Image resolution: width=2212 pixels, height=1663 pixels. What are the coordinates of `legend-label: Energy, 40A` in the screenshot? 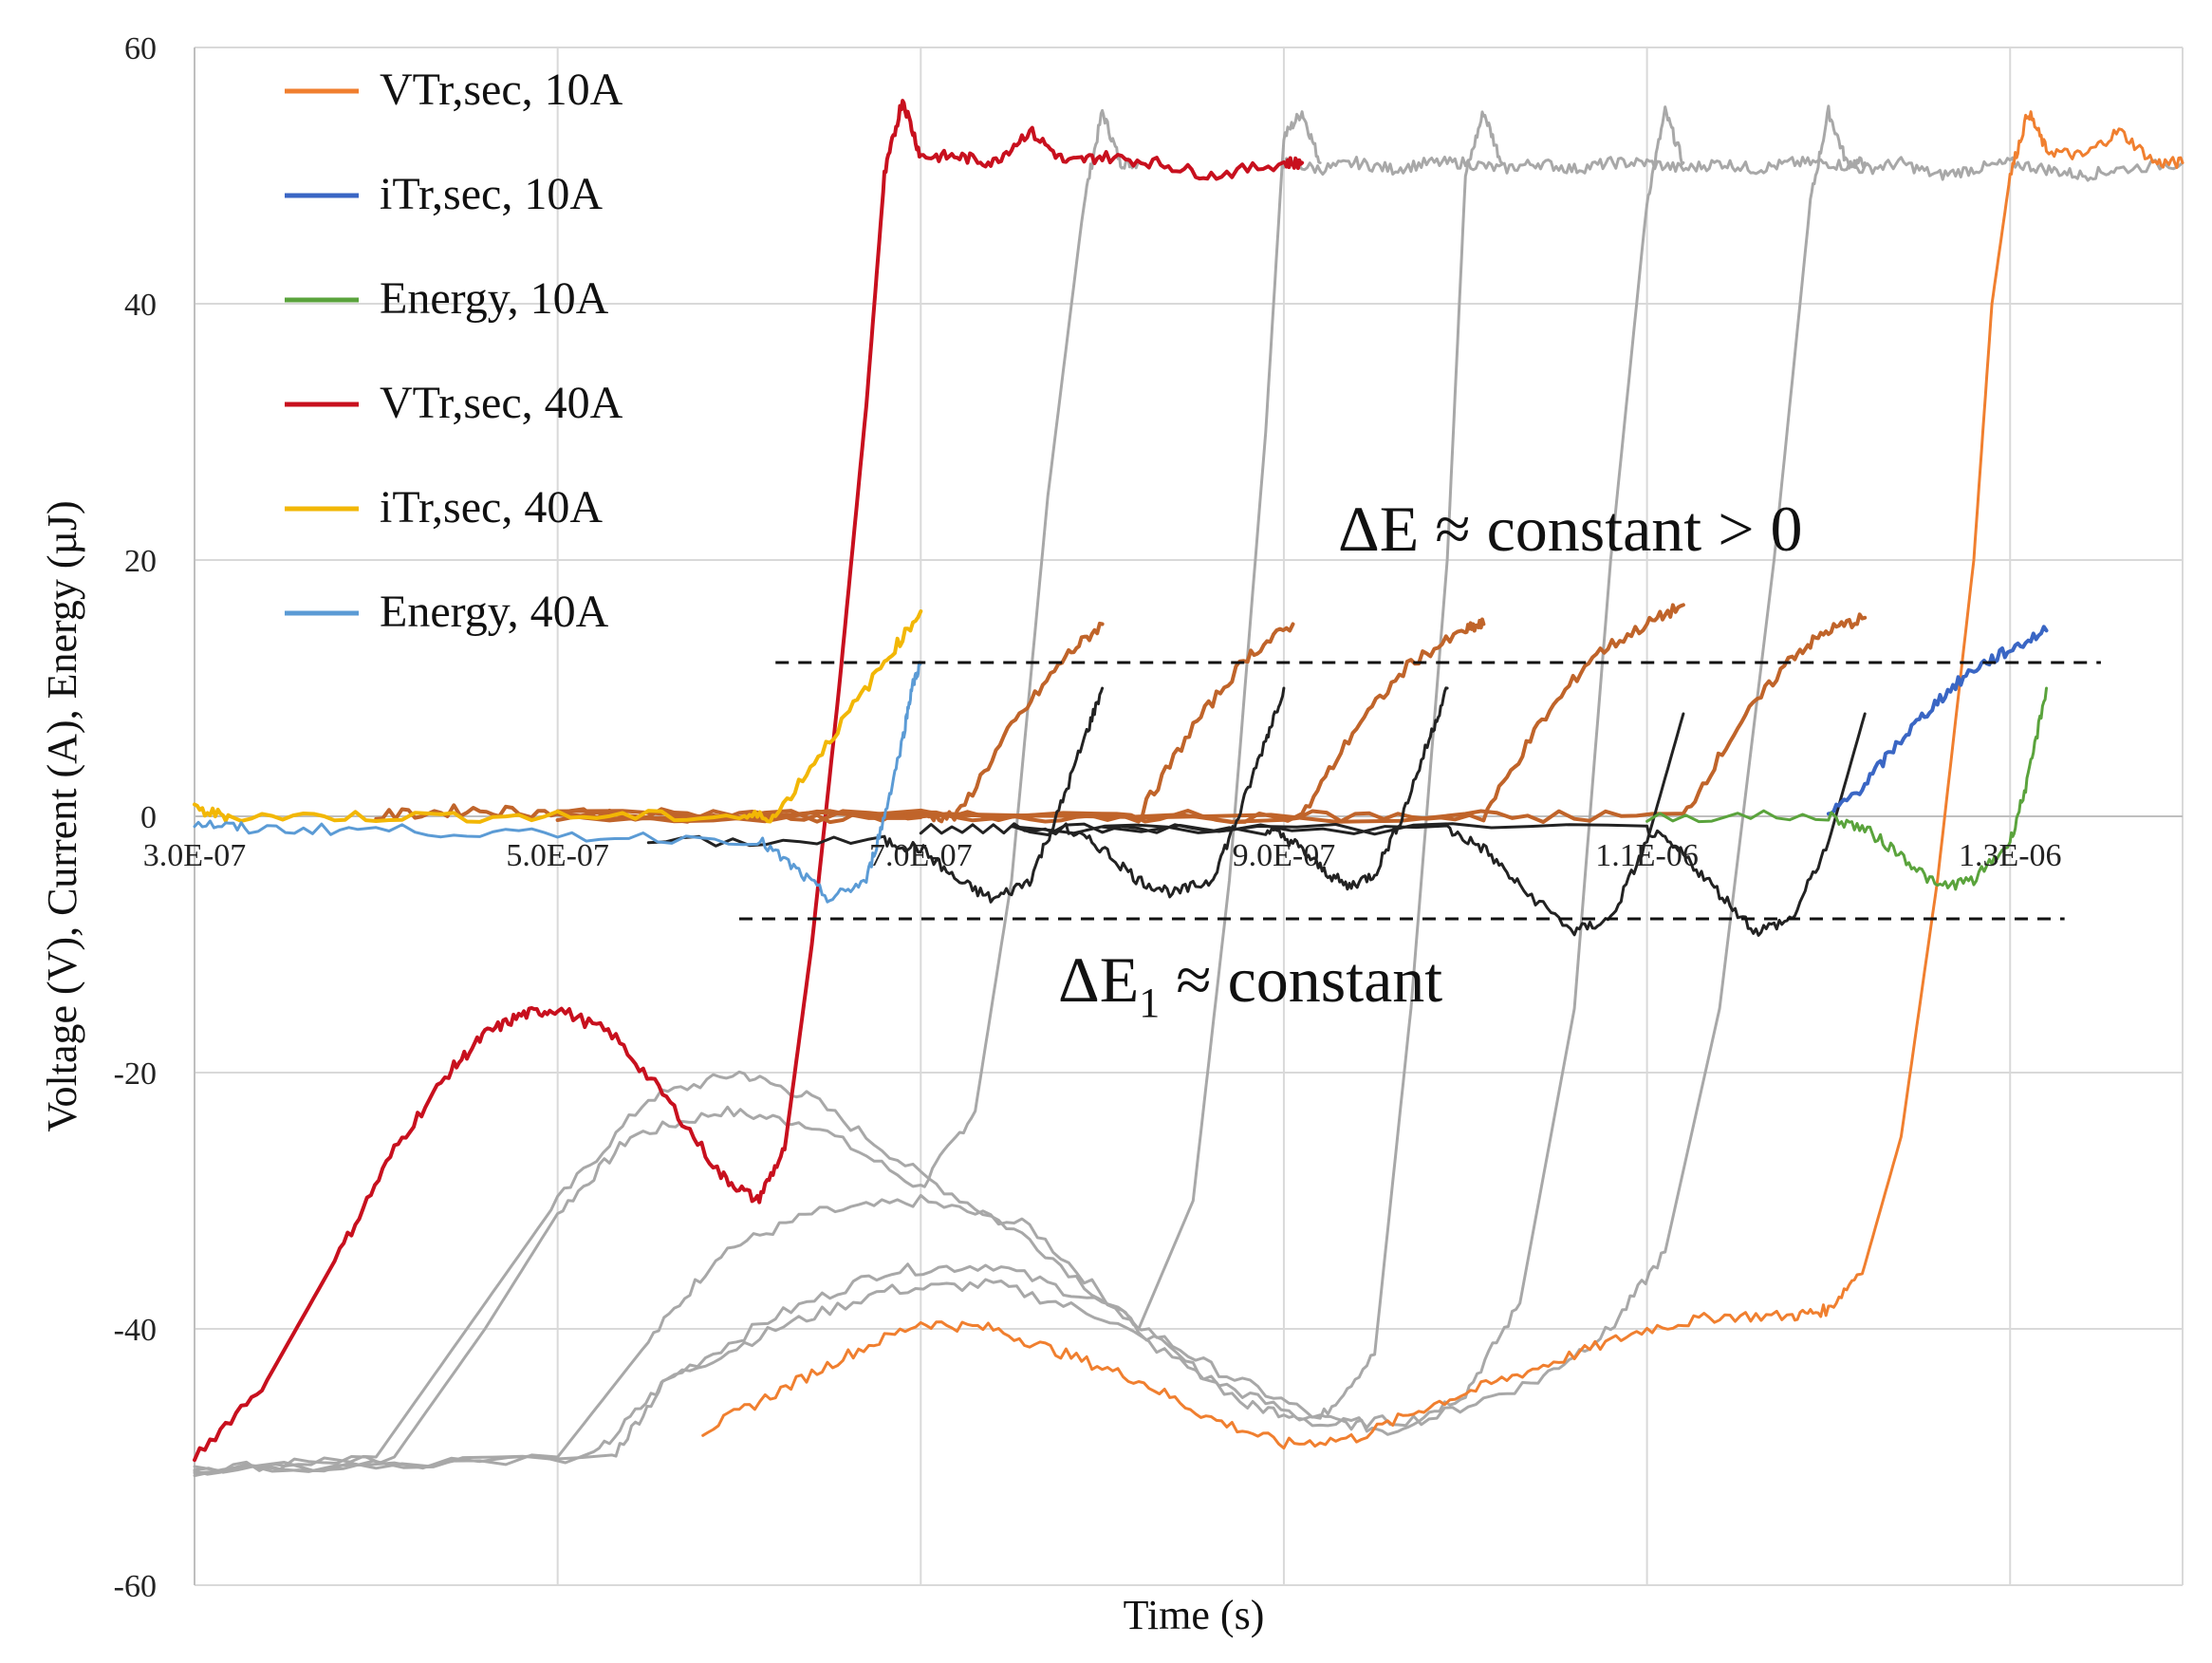 It's located at (495, 612).